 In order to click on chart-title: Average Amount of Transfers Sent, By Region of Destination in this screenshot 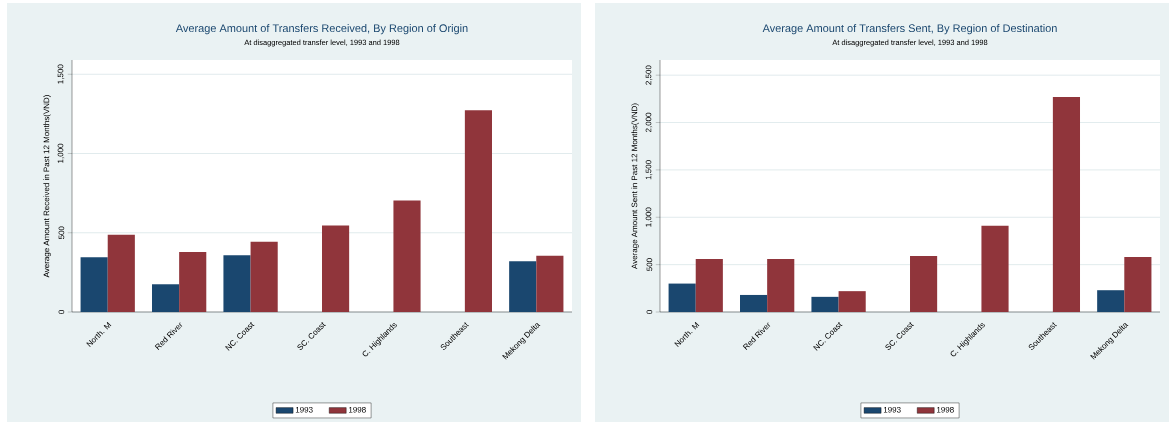, I will do `click(909, 29)`.